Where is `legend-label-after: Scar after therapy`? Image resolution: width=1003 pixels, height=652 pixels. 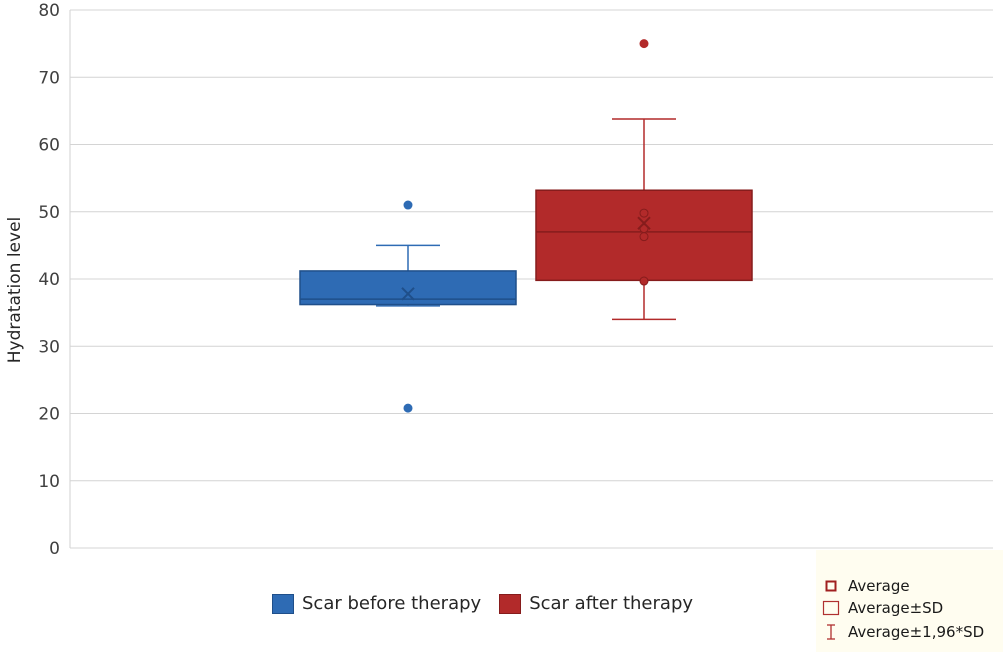 legend-label-after: Scar after therapy is located at coordinates (611, 603).